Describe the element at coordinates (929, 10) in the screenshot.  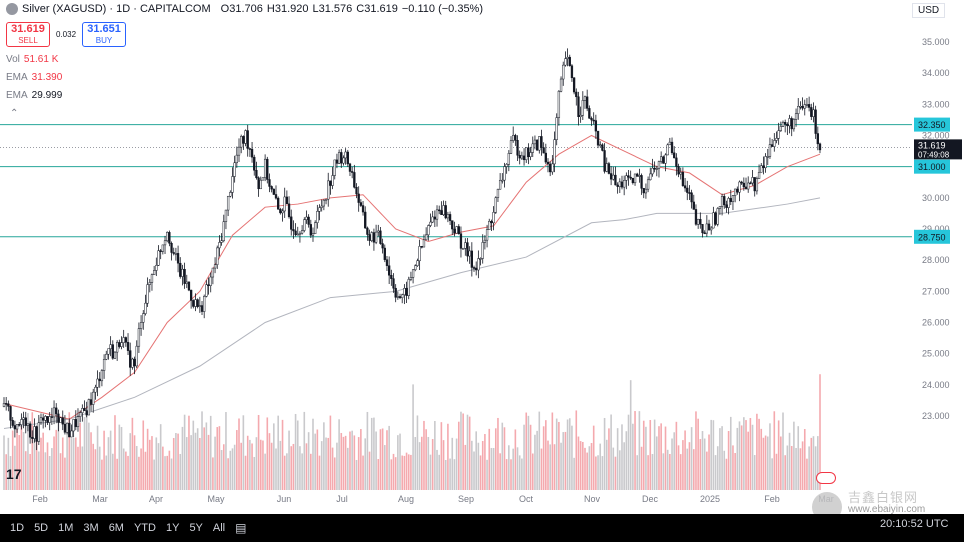
I see `currency-selector: USD` at that location.